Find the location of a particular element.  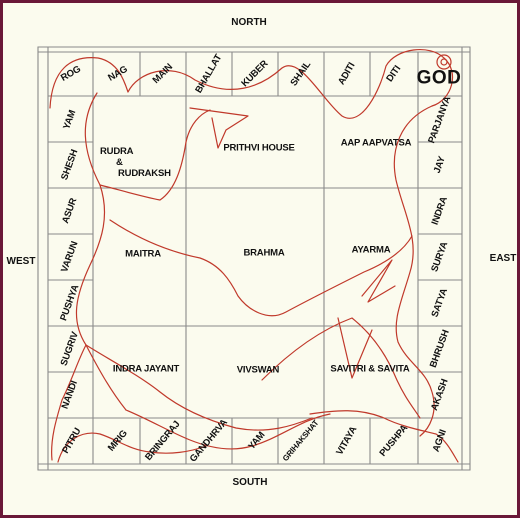

west-label: WEST is located at coordinates (21, 261).